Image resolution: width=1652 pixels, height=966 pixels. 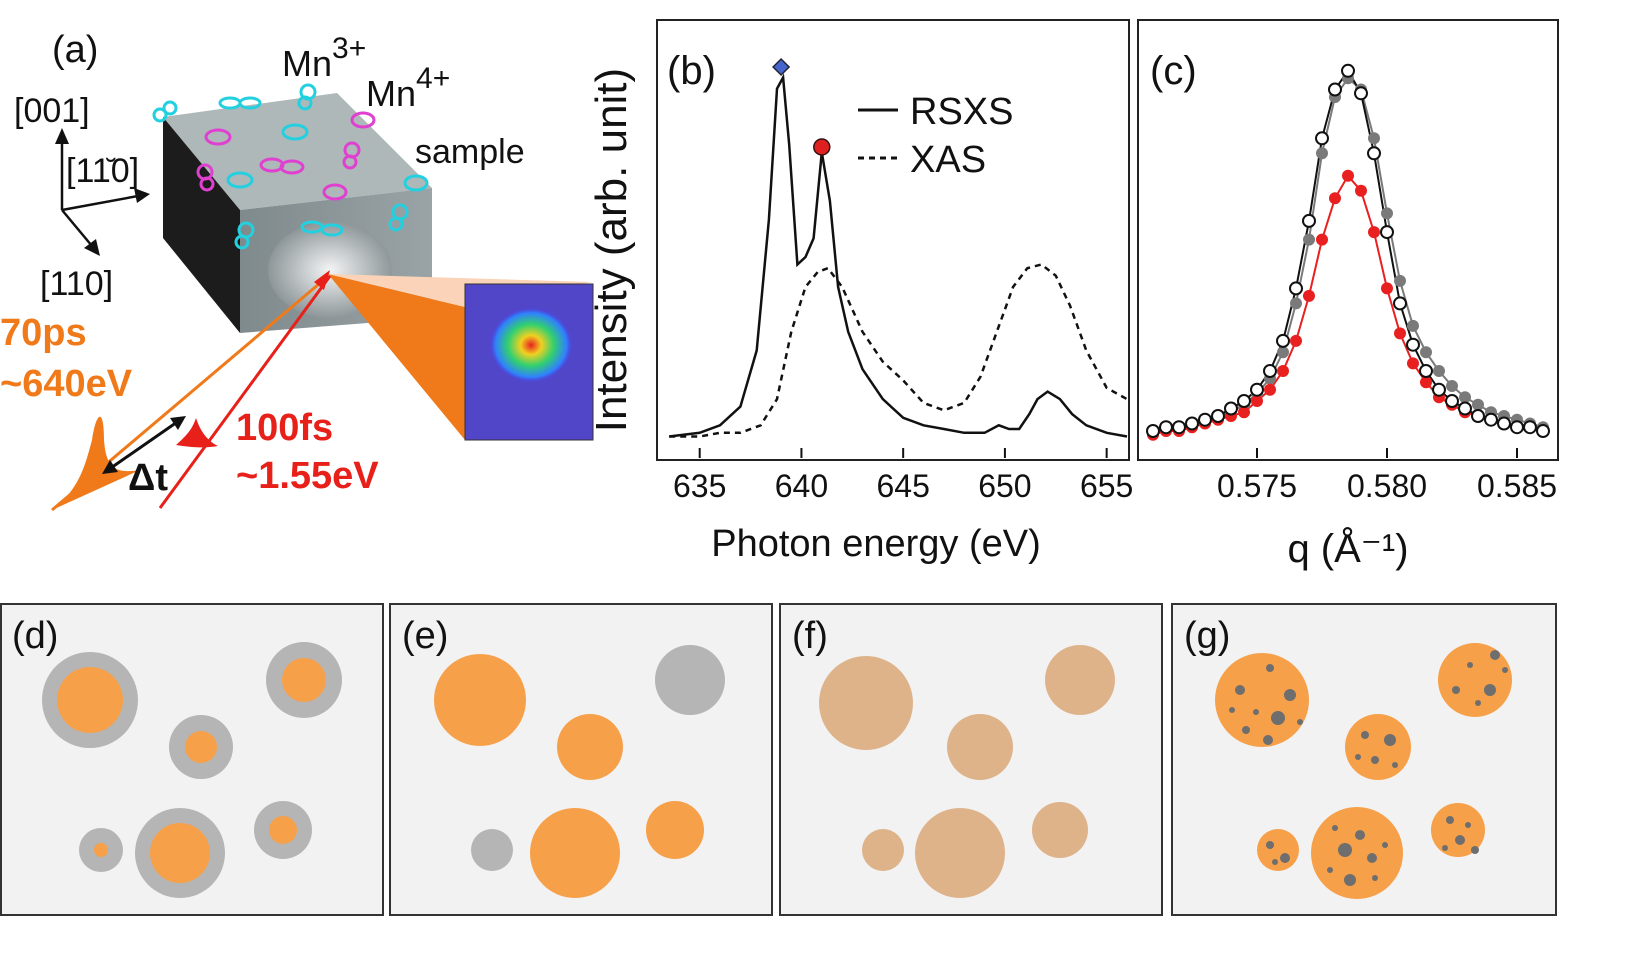 What do you see at coordinates (1004, 486) in the screenshot?
I see `x-tick-label: 650` at bounding box center [1004, 486].